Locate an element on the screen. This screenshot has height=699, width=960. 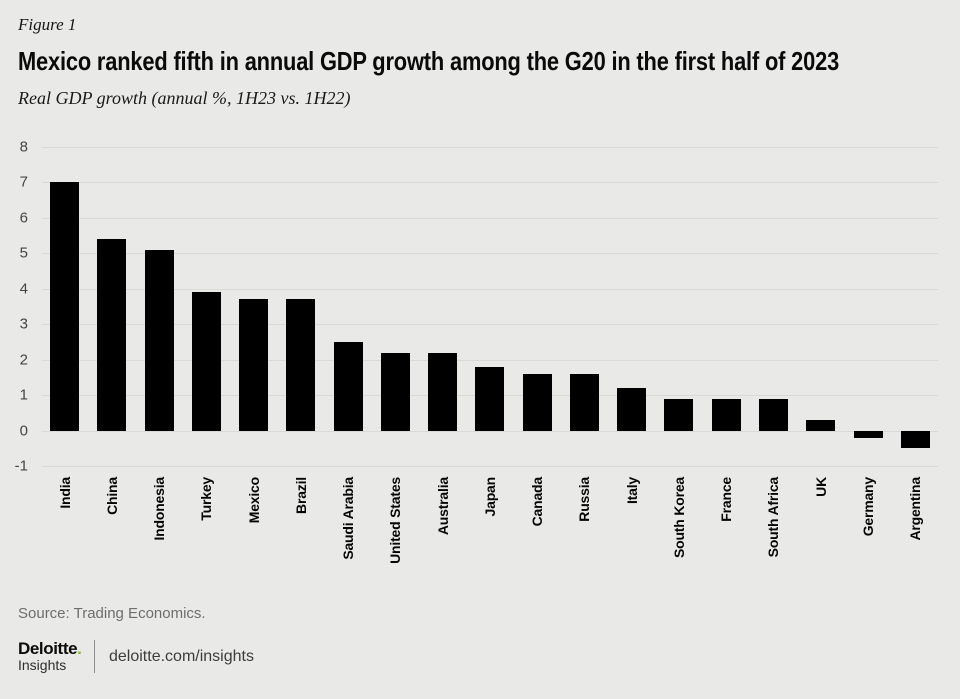
x-label-slot: Japan is located at coordinates (489, 527).